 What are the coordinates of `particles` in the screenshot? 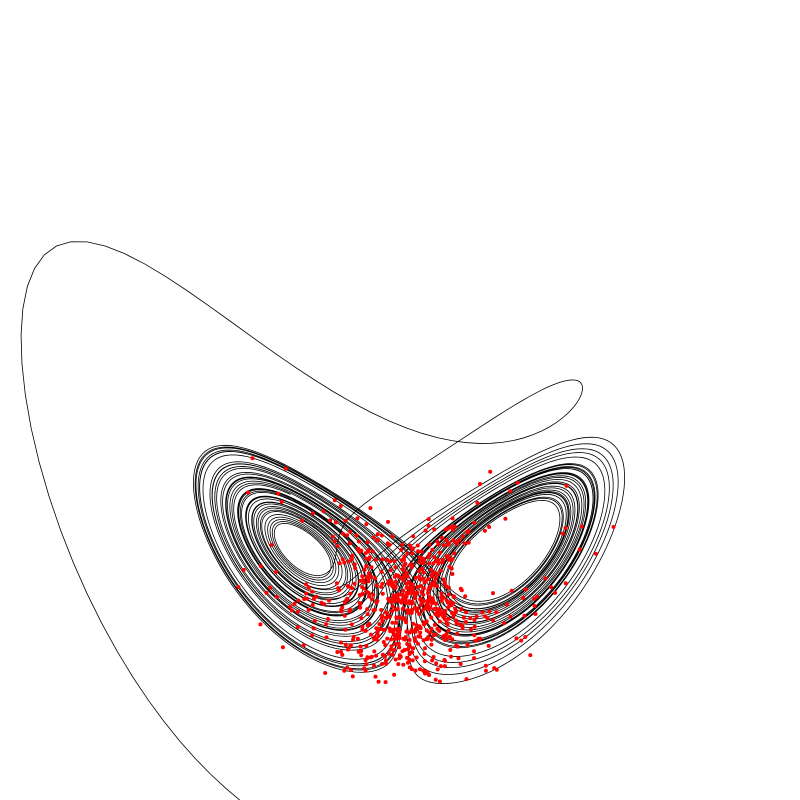 It's located at (426, 570).